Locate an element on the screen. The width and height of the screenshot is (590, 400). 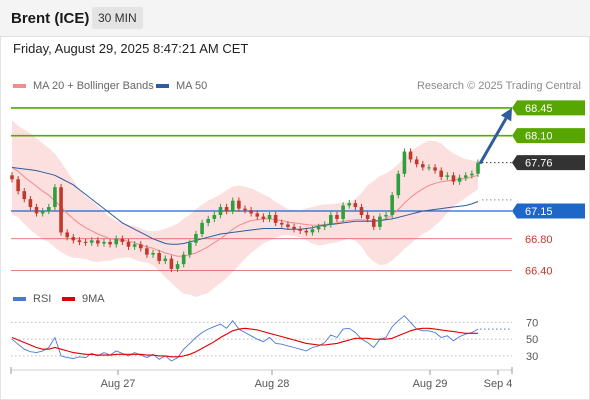
ma9-swatch is located at coordinates (68, 299).